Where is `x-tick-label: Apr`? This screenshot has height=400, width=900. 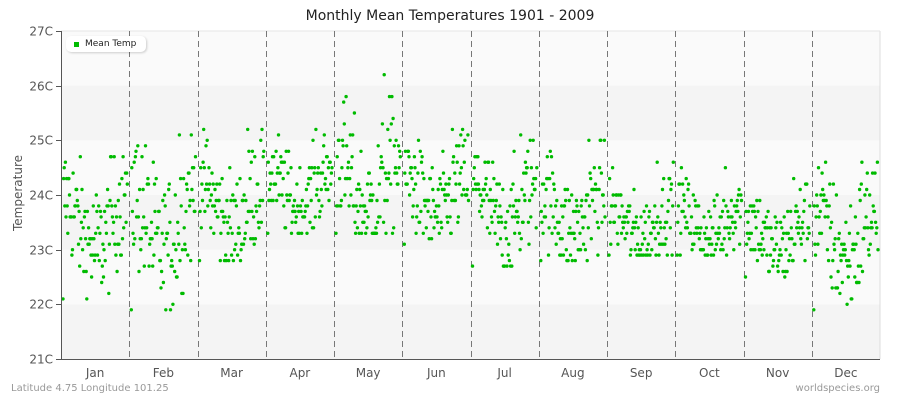 x-tick-label: Apr is located at coordinates (299, 373).